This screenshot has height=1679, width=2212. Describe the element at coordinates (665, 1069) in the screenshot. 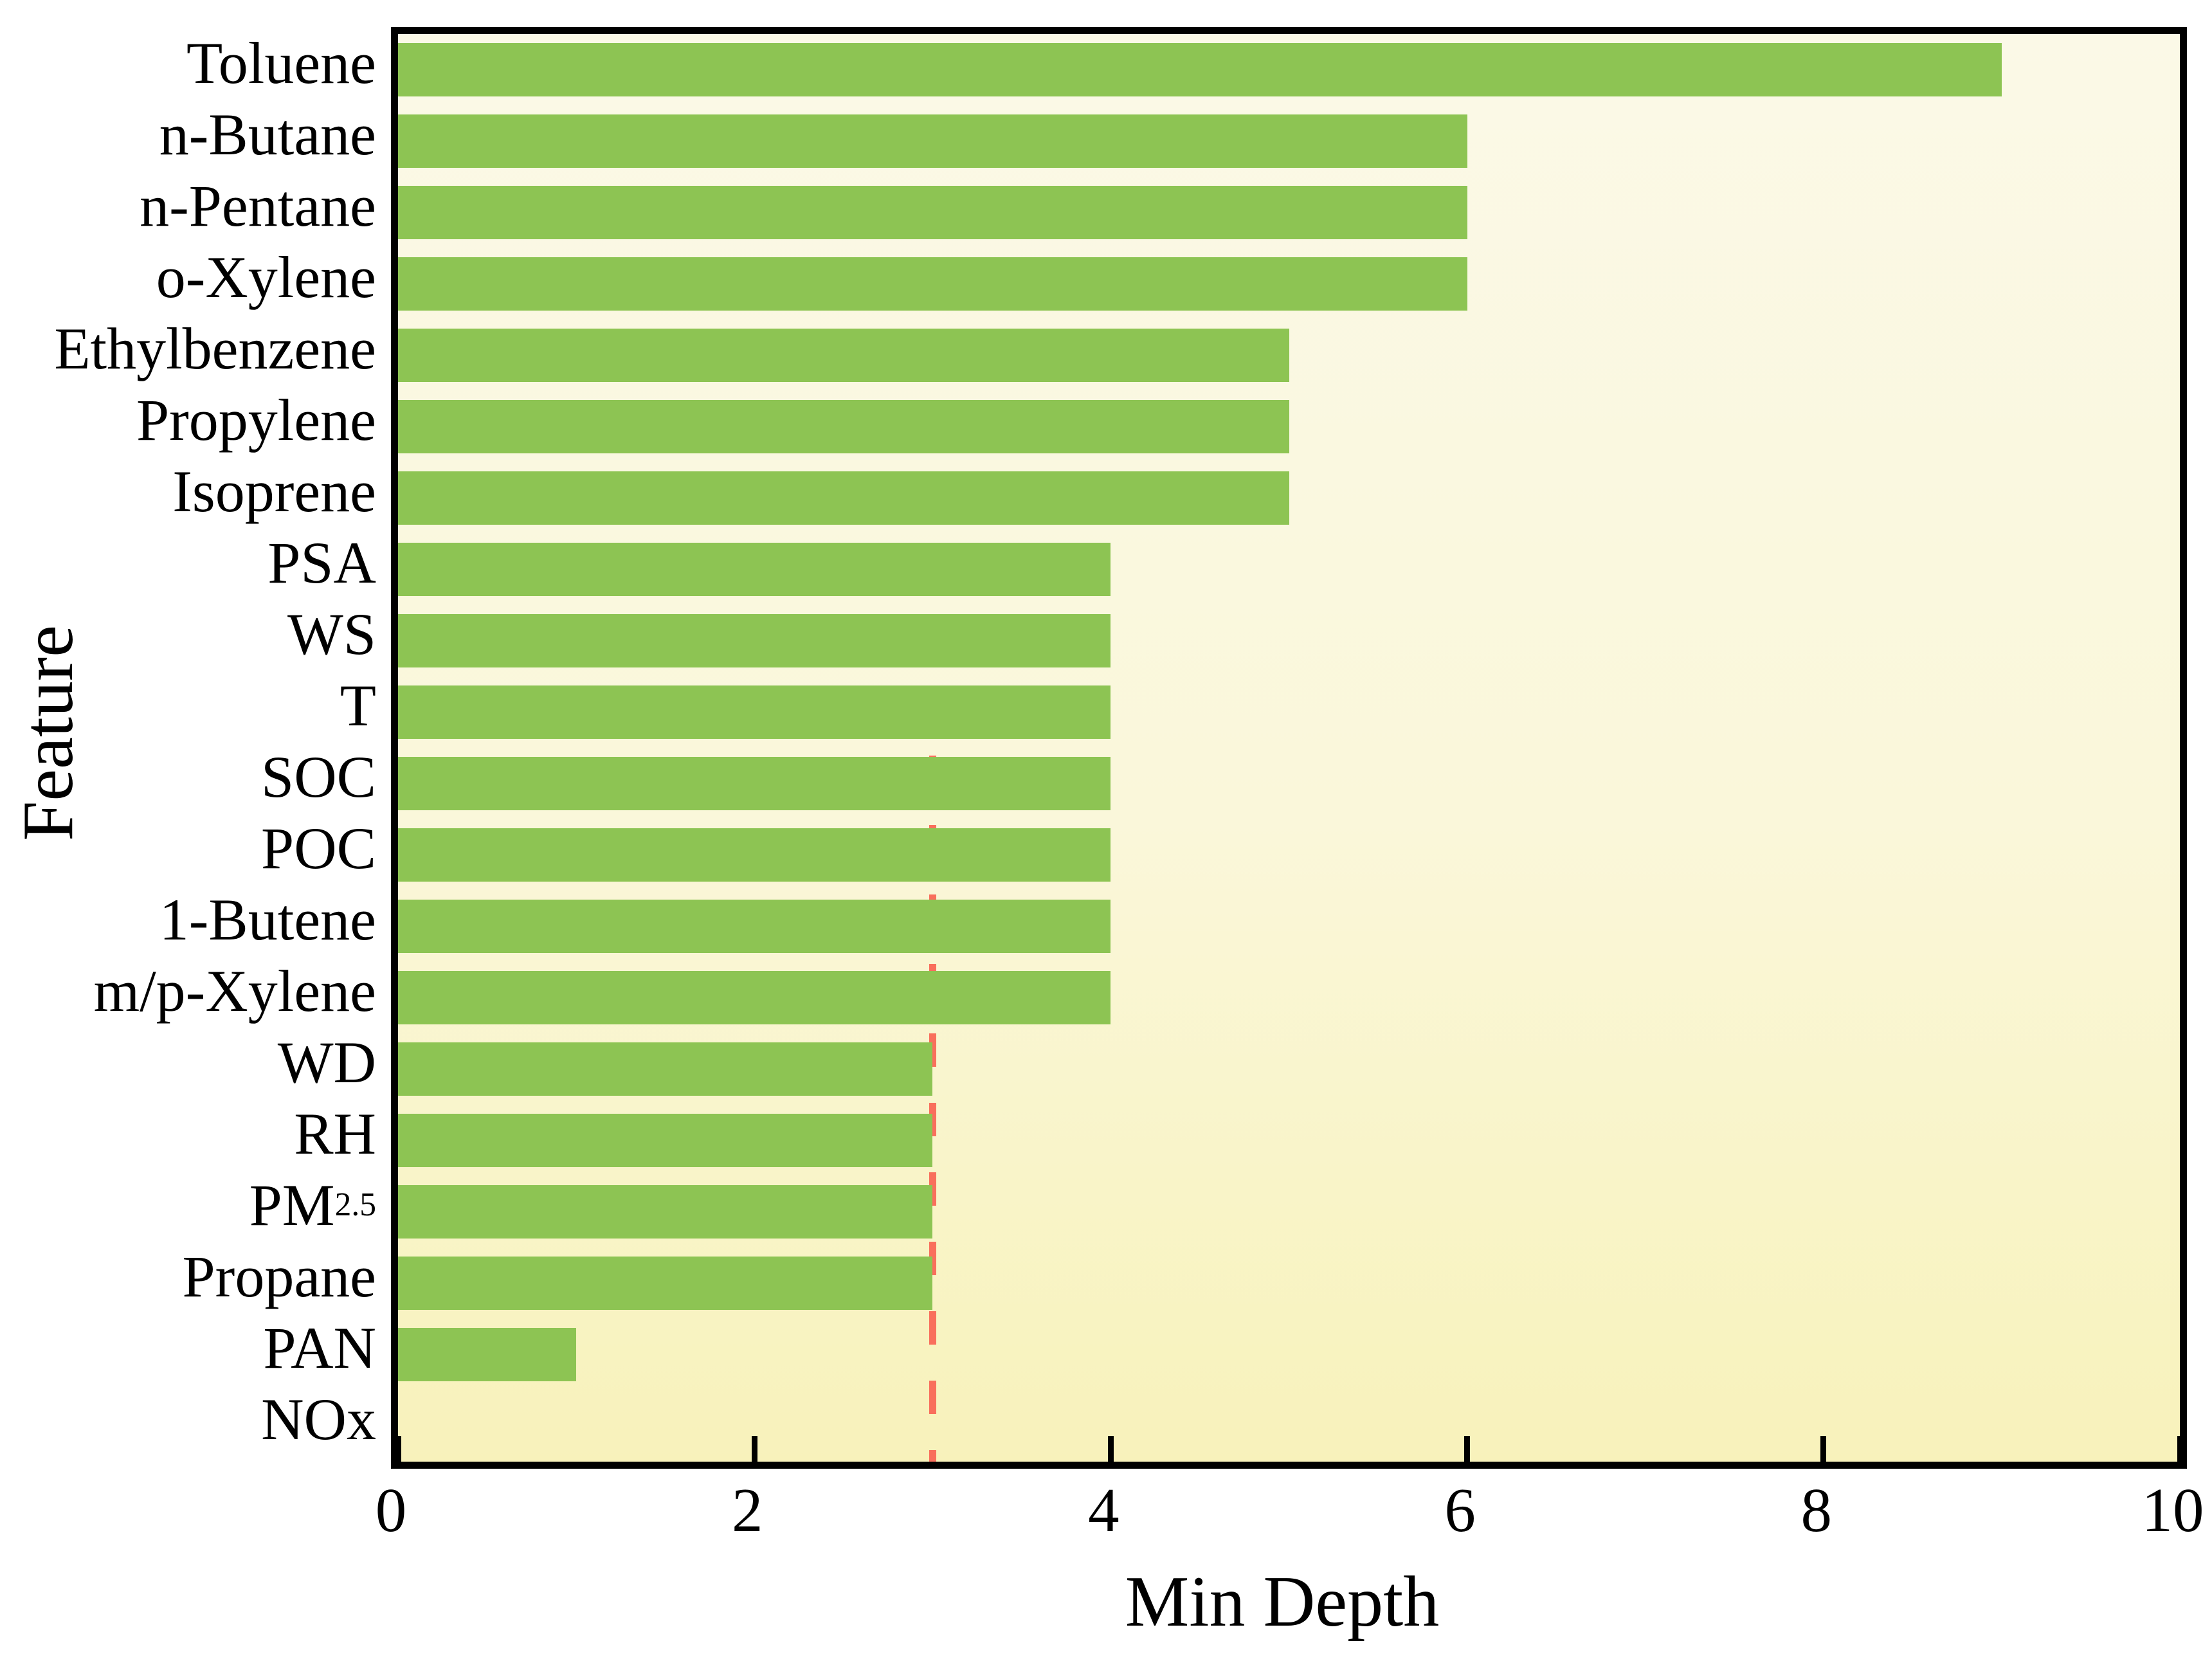

I see `bar-wd` at that location.